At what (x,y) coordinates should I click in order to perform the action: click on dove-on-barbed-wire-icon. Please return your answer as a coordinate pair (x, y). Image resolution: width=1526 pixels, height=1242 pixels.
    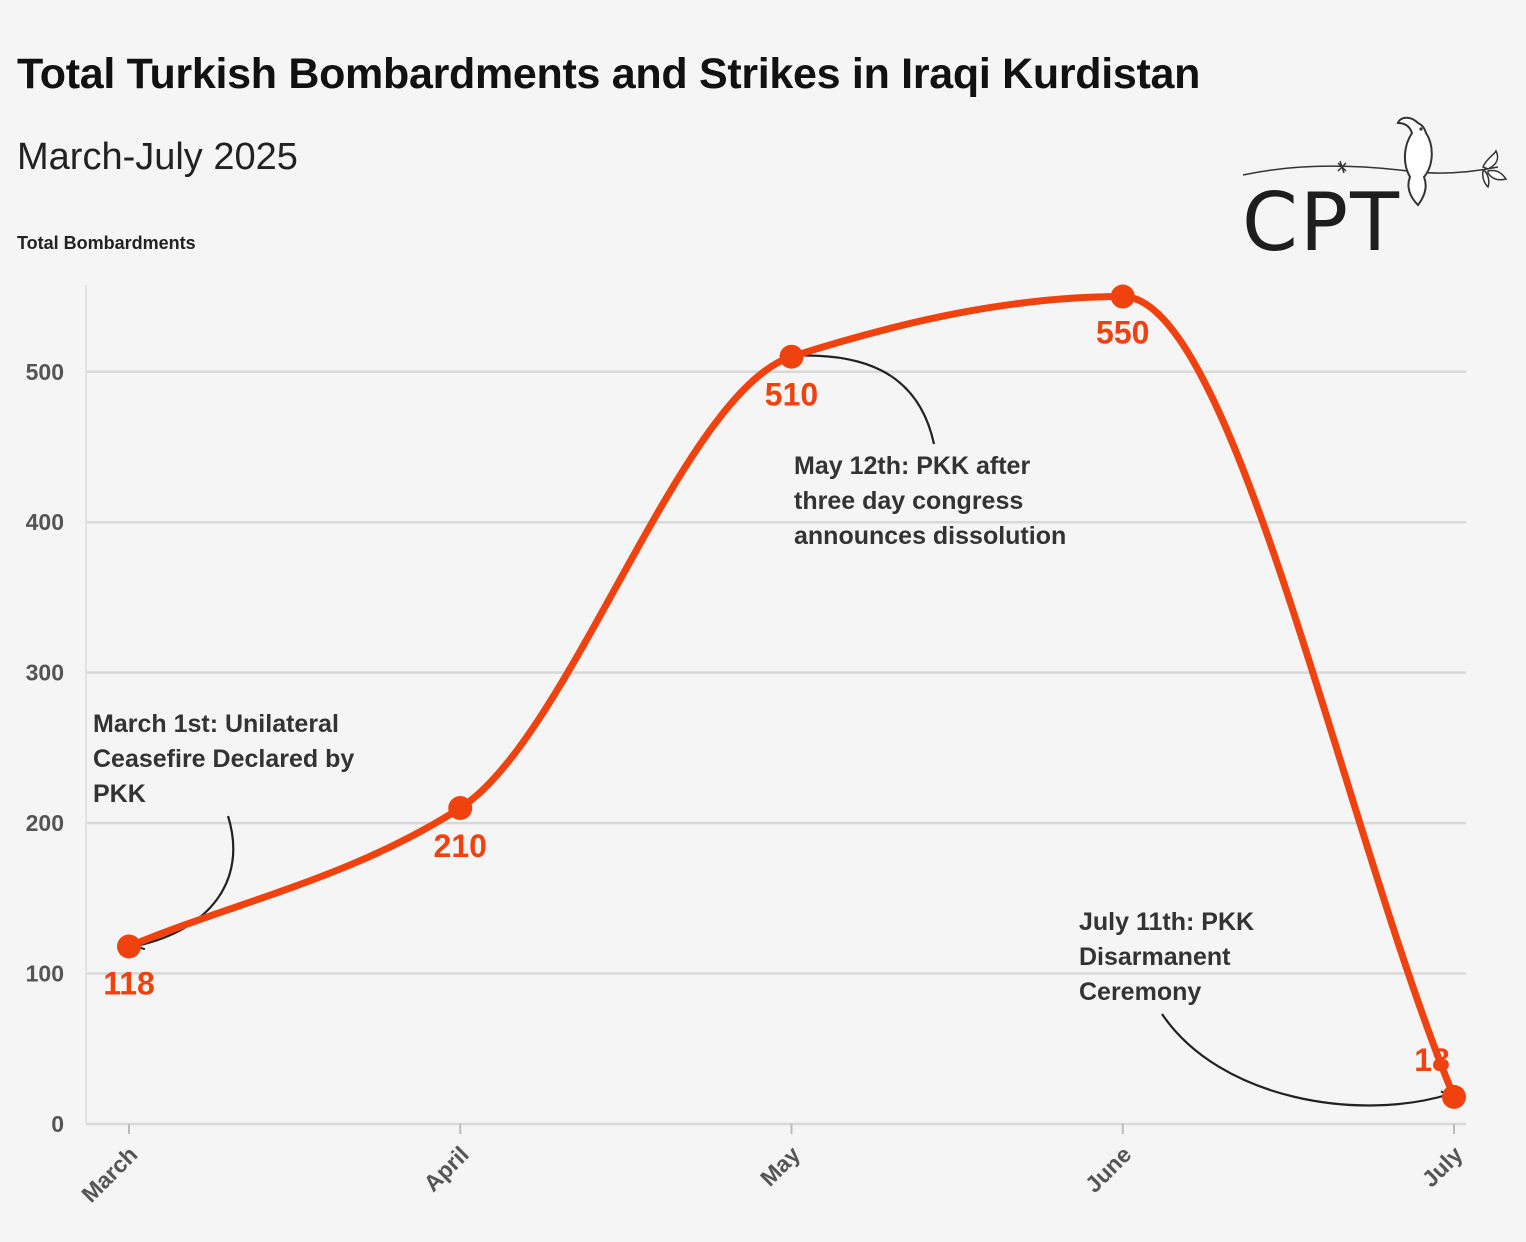
    Looking at the image, I should click on (1375, 161).